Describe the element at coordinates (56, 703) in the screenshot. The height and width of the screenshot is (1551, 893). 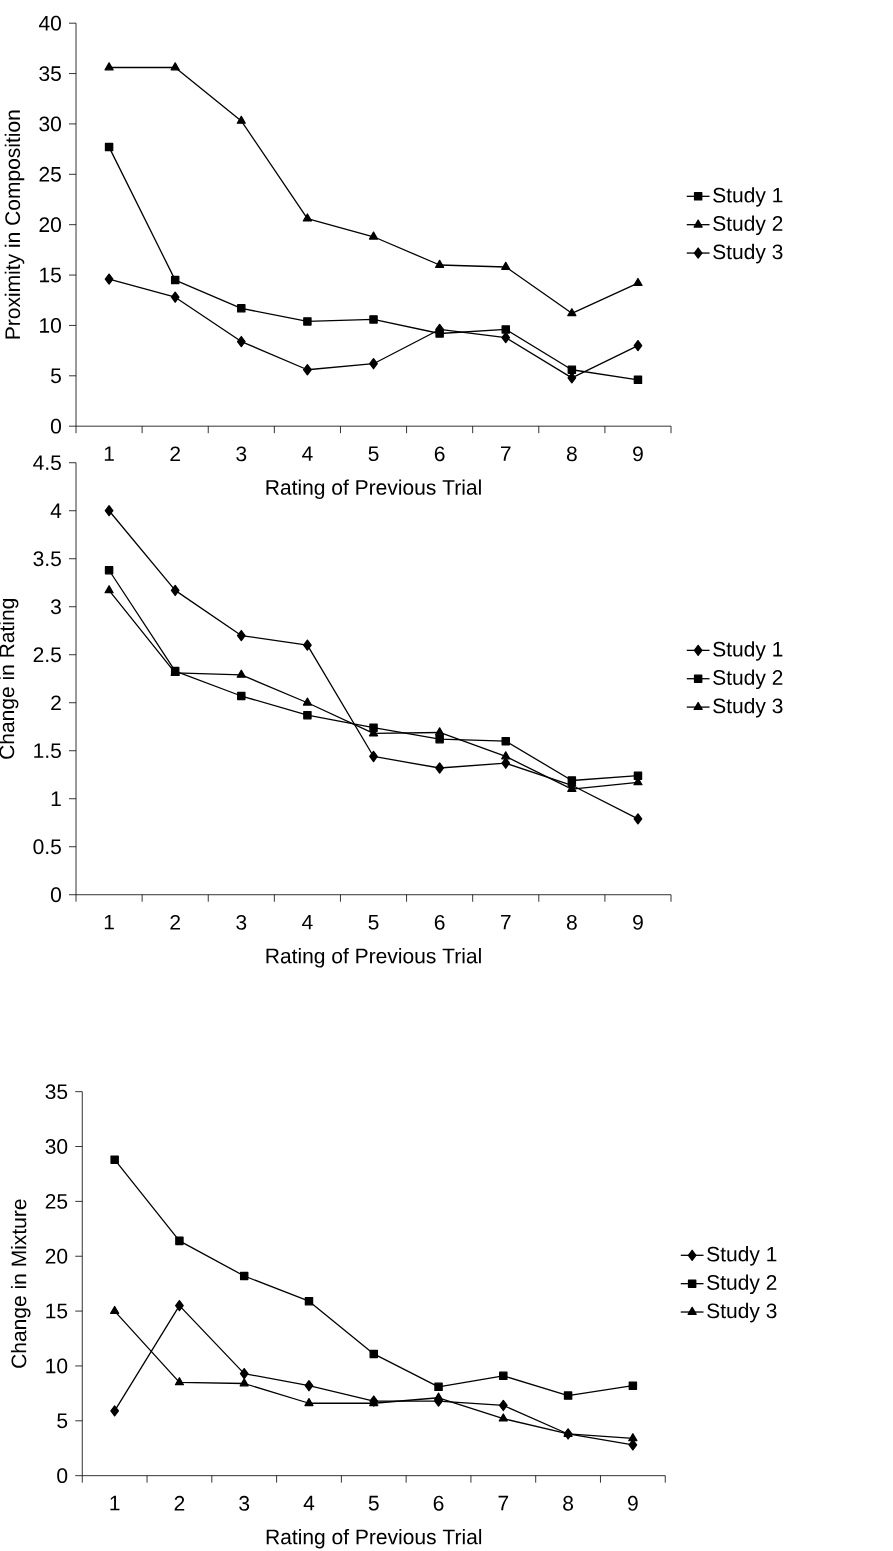
I see `y-tick-label: 2` at that location.